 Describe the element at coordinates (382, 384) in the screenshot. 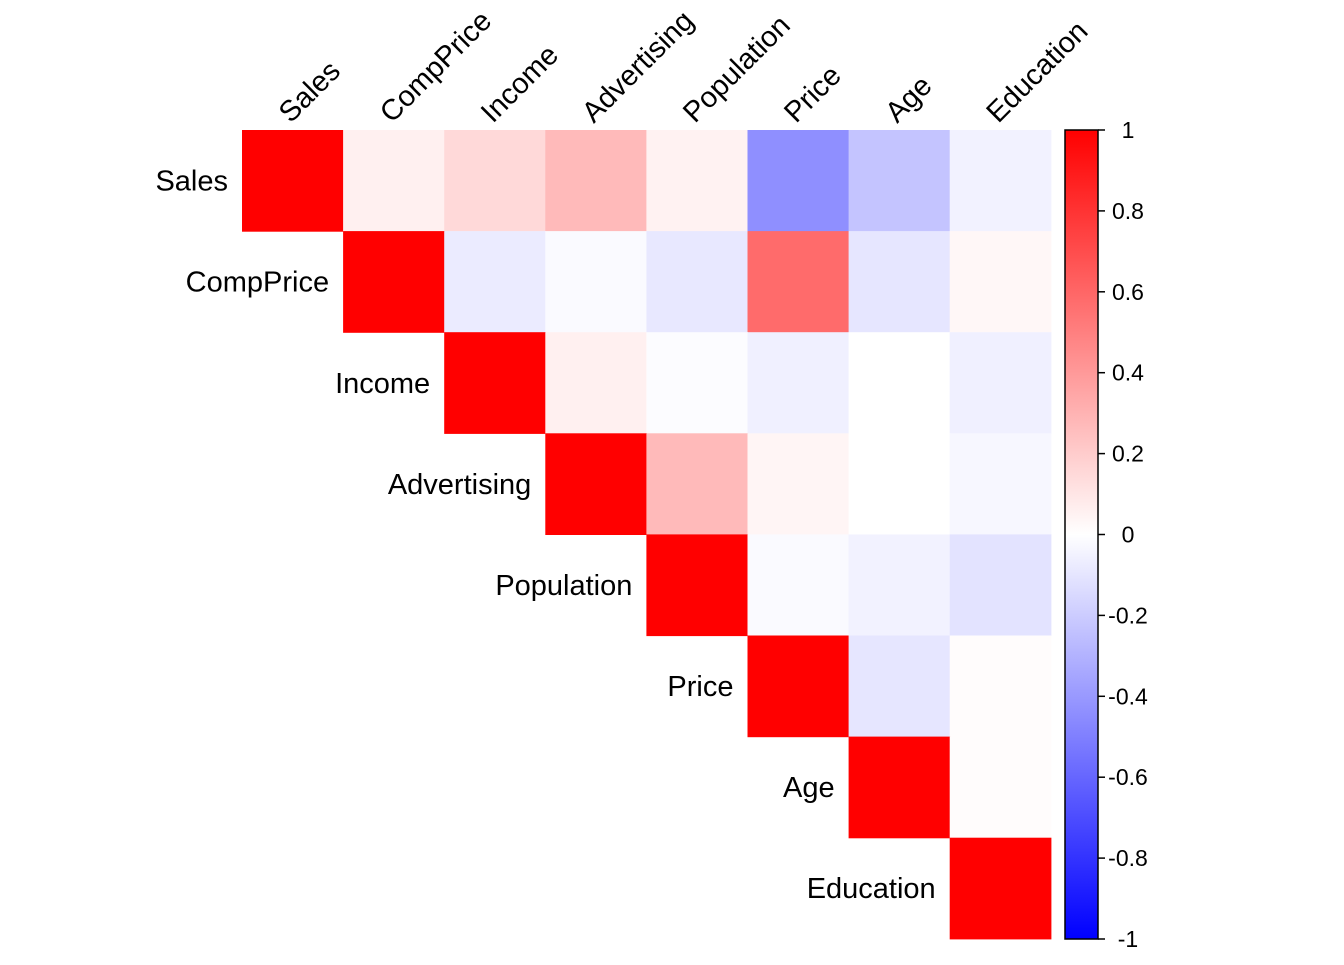

I see `row-label-income: Income` at that location.